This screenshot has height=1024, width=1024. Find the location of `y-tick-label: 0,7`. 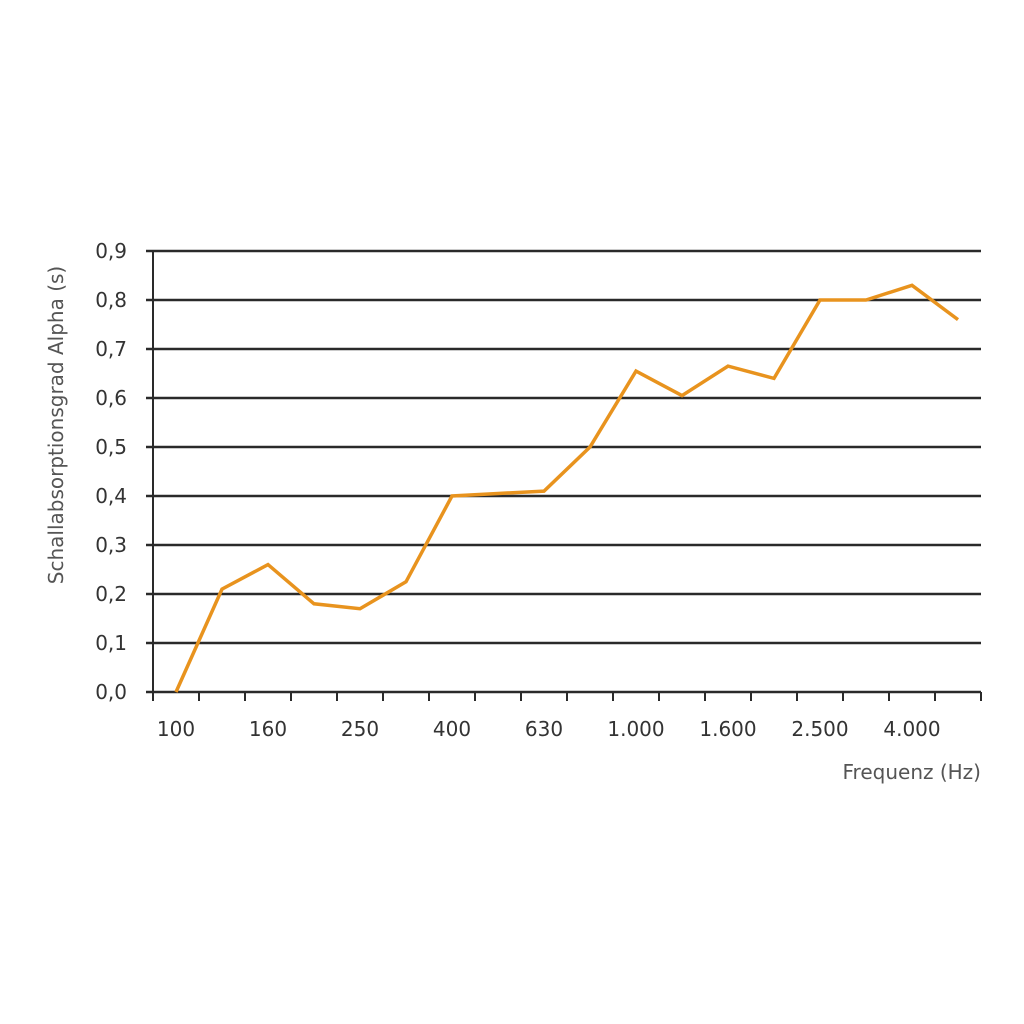

y-tick-label: 0,7 is located at coordinates (111, 349).